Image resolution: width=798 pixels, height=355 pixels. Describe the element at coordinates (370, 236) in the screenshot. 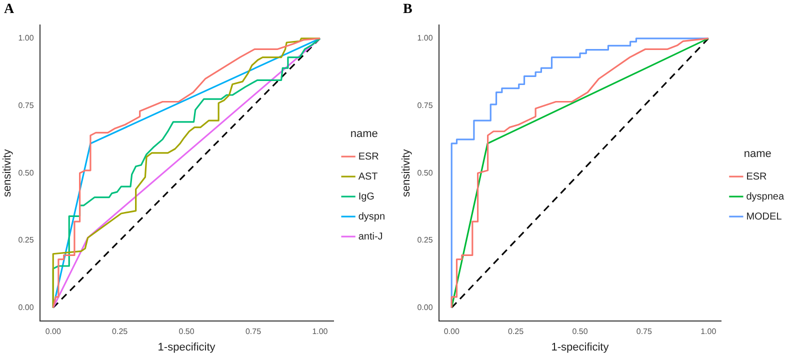

I see `legend-label: anti-J` at that location.